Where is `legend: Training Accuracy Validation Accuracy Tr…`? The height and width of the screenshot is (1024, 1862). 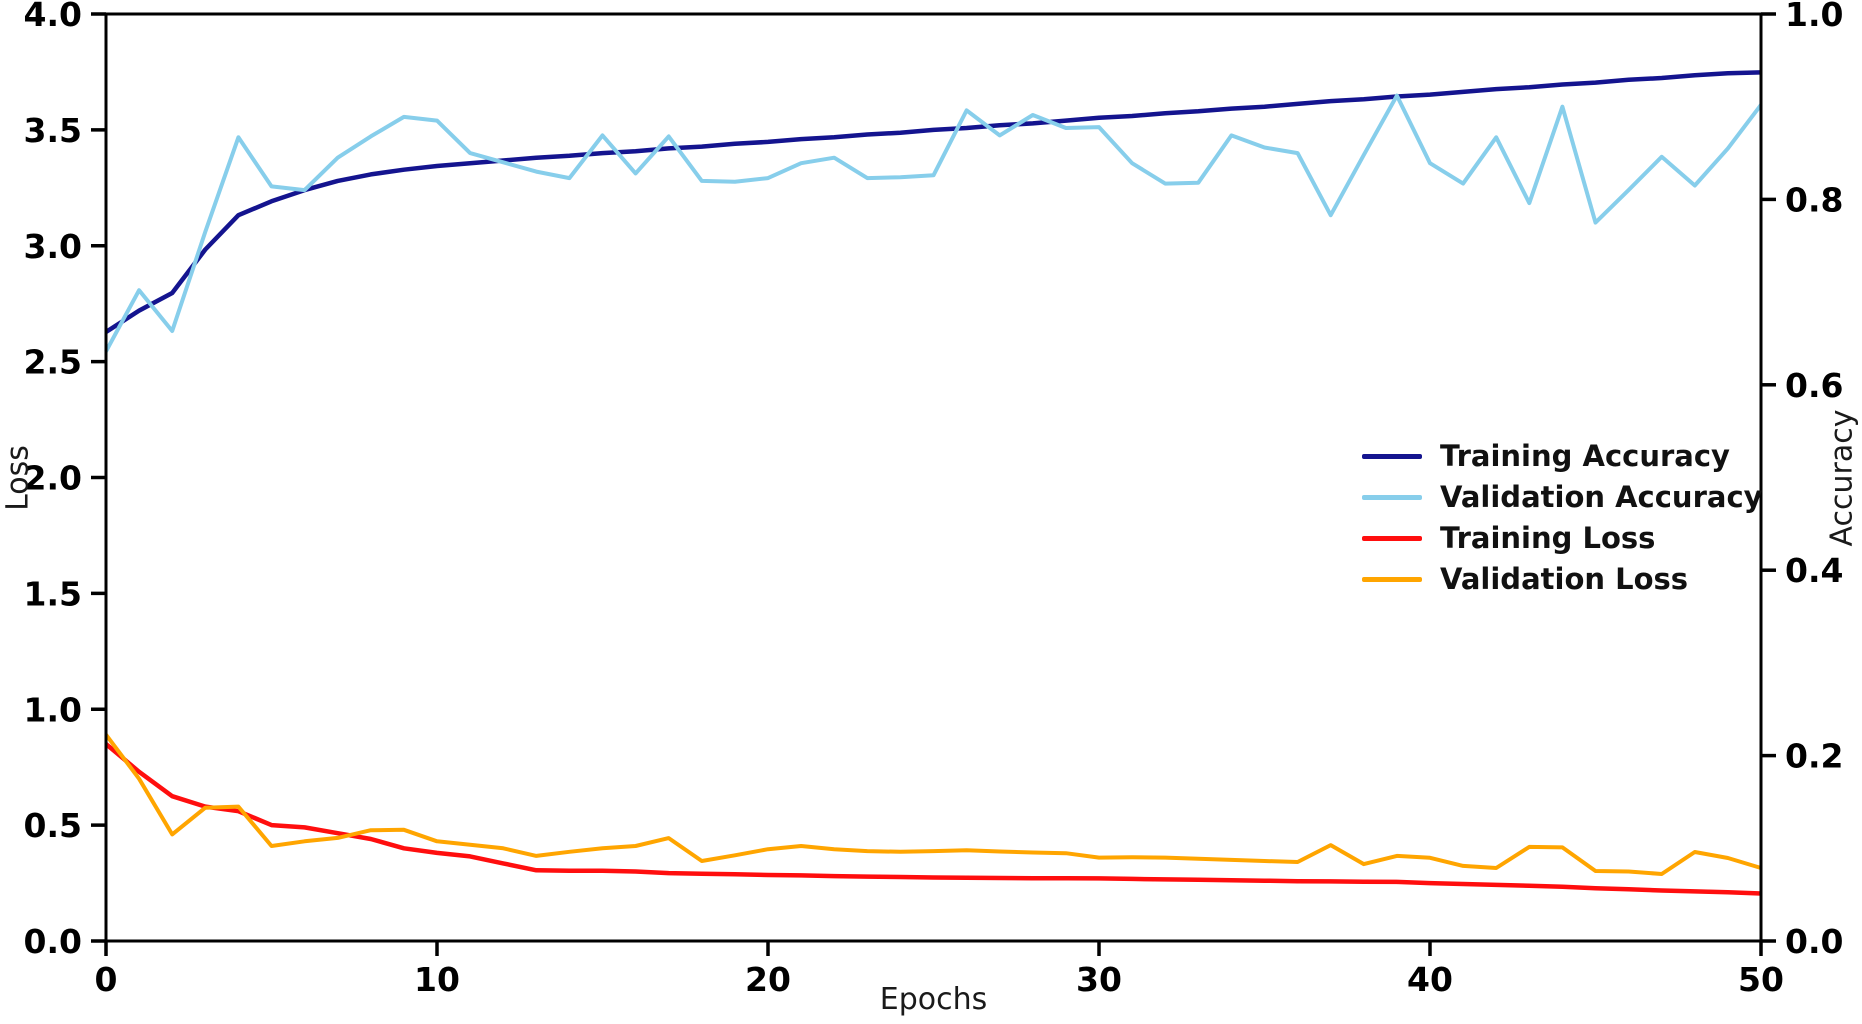 legend: Training Accuracy Validation Accuracy Tr… is located at coordinates (1562, 518).